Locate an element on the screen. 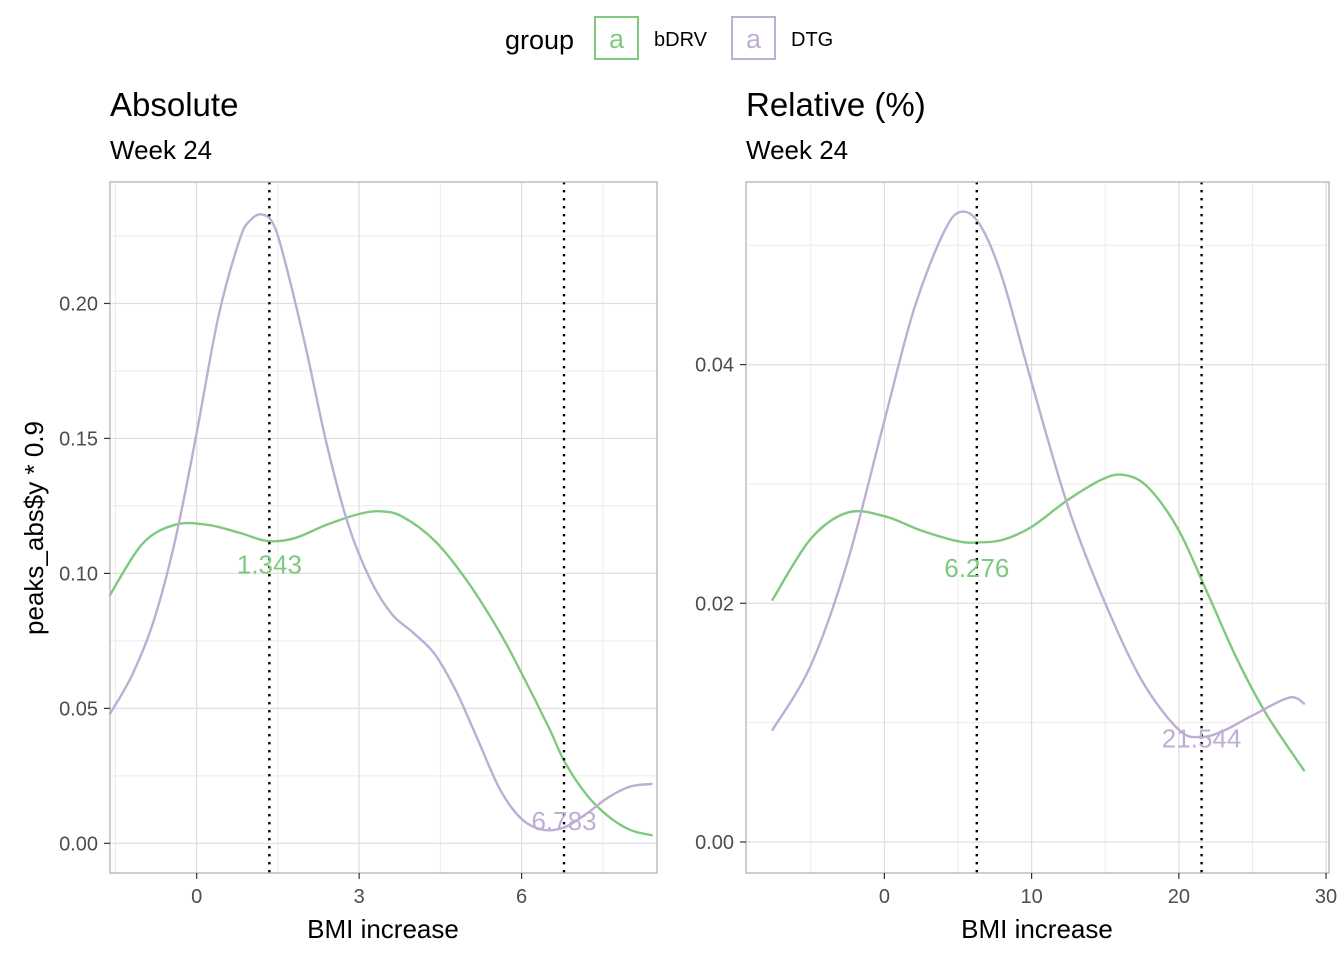 This screenshot has width=1344, height=960. y-tick-label: 0.04 is located at coordinates (714, 366).